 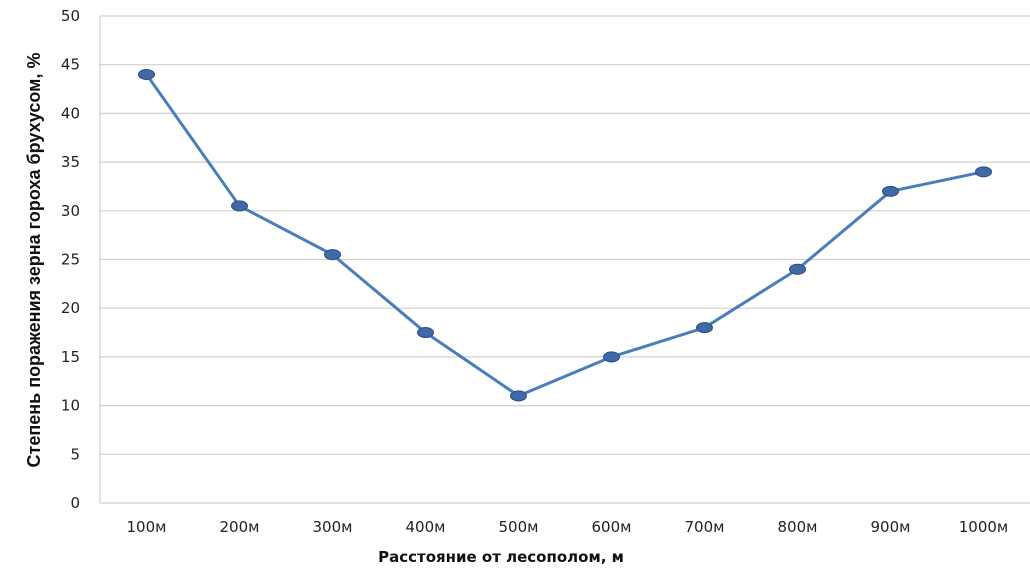 I want to click on x-axis-title: Расстояние от лесополом, м, so click(x=501, y=557).